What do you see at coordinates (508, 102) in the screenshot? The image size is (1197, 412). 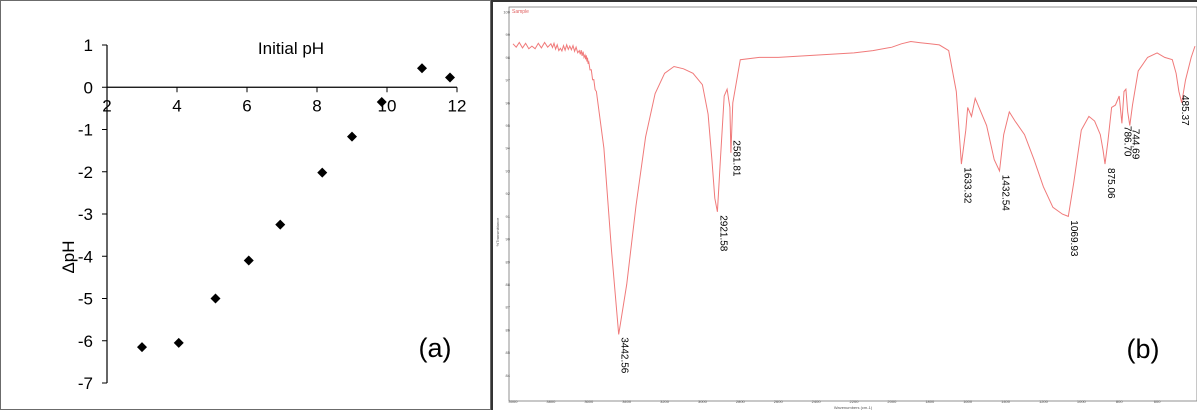 I see `y-tick-label-b: 96` at bounding box center [508, 102].